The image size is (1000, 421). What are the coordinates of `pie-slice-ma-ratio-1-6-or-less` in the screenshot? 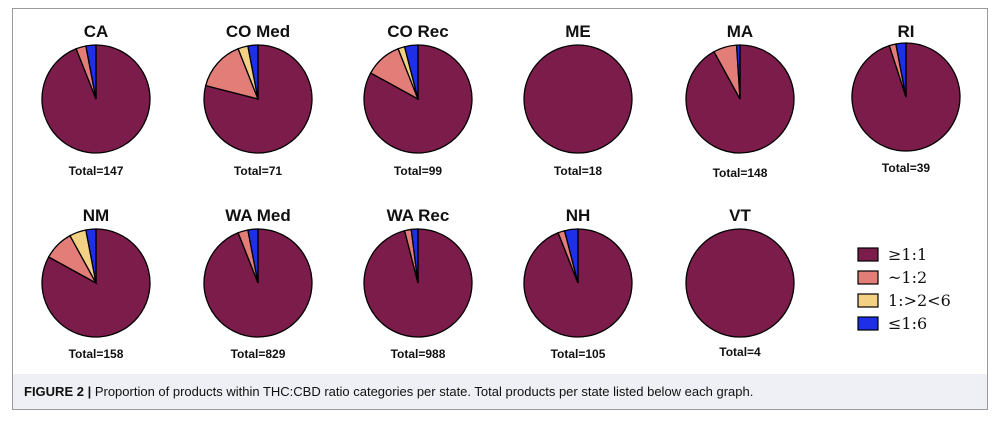 It's located at (738, 72).